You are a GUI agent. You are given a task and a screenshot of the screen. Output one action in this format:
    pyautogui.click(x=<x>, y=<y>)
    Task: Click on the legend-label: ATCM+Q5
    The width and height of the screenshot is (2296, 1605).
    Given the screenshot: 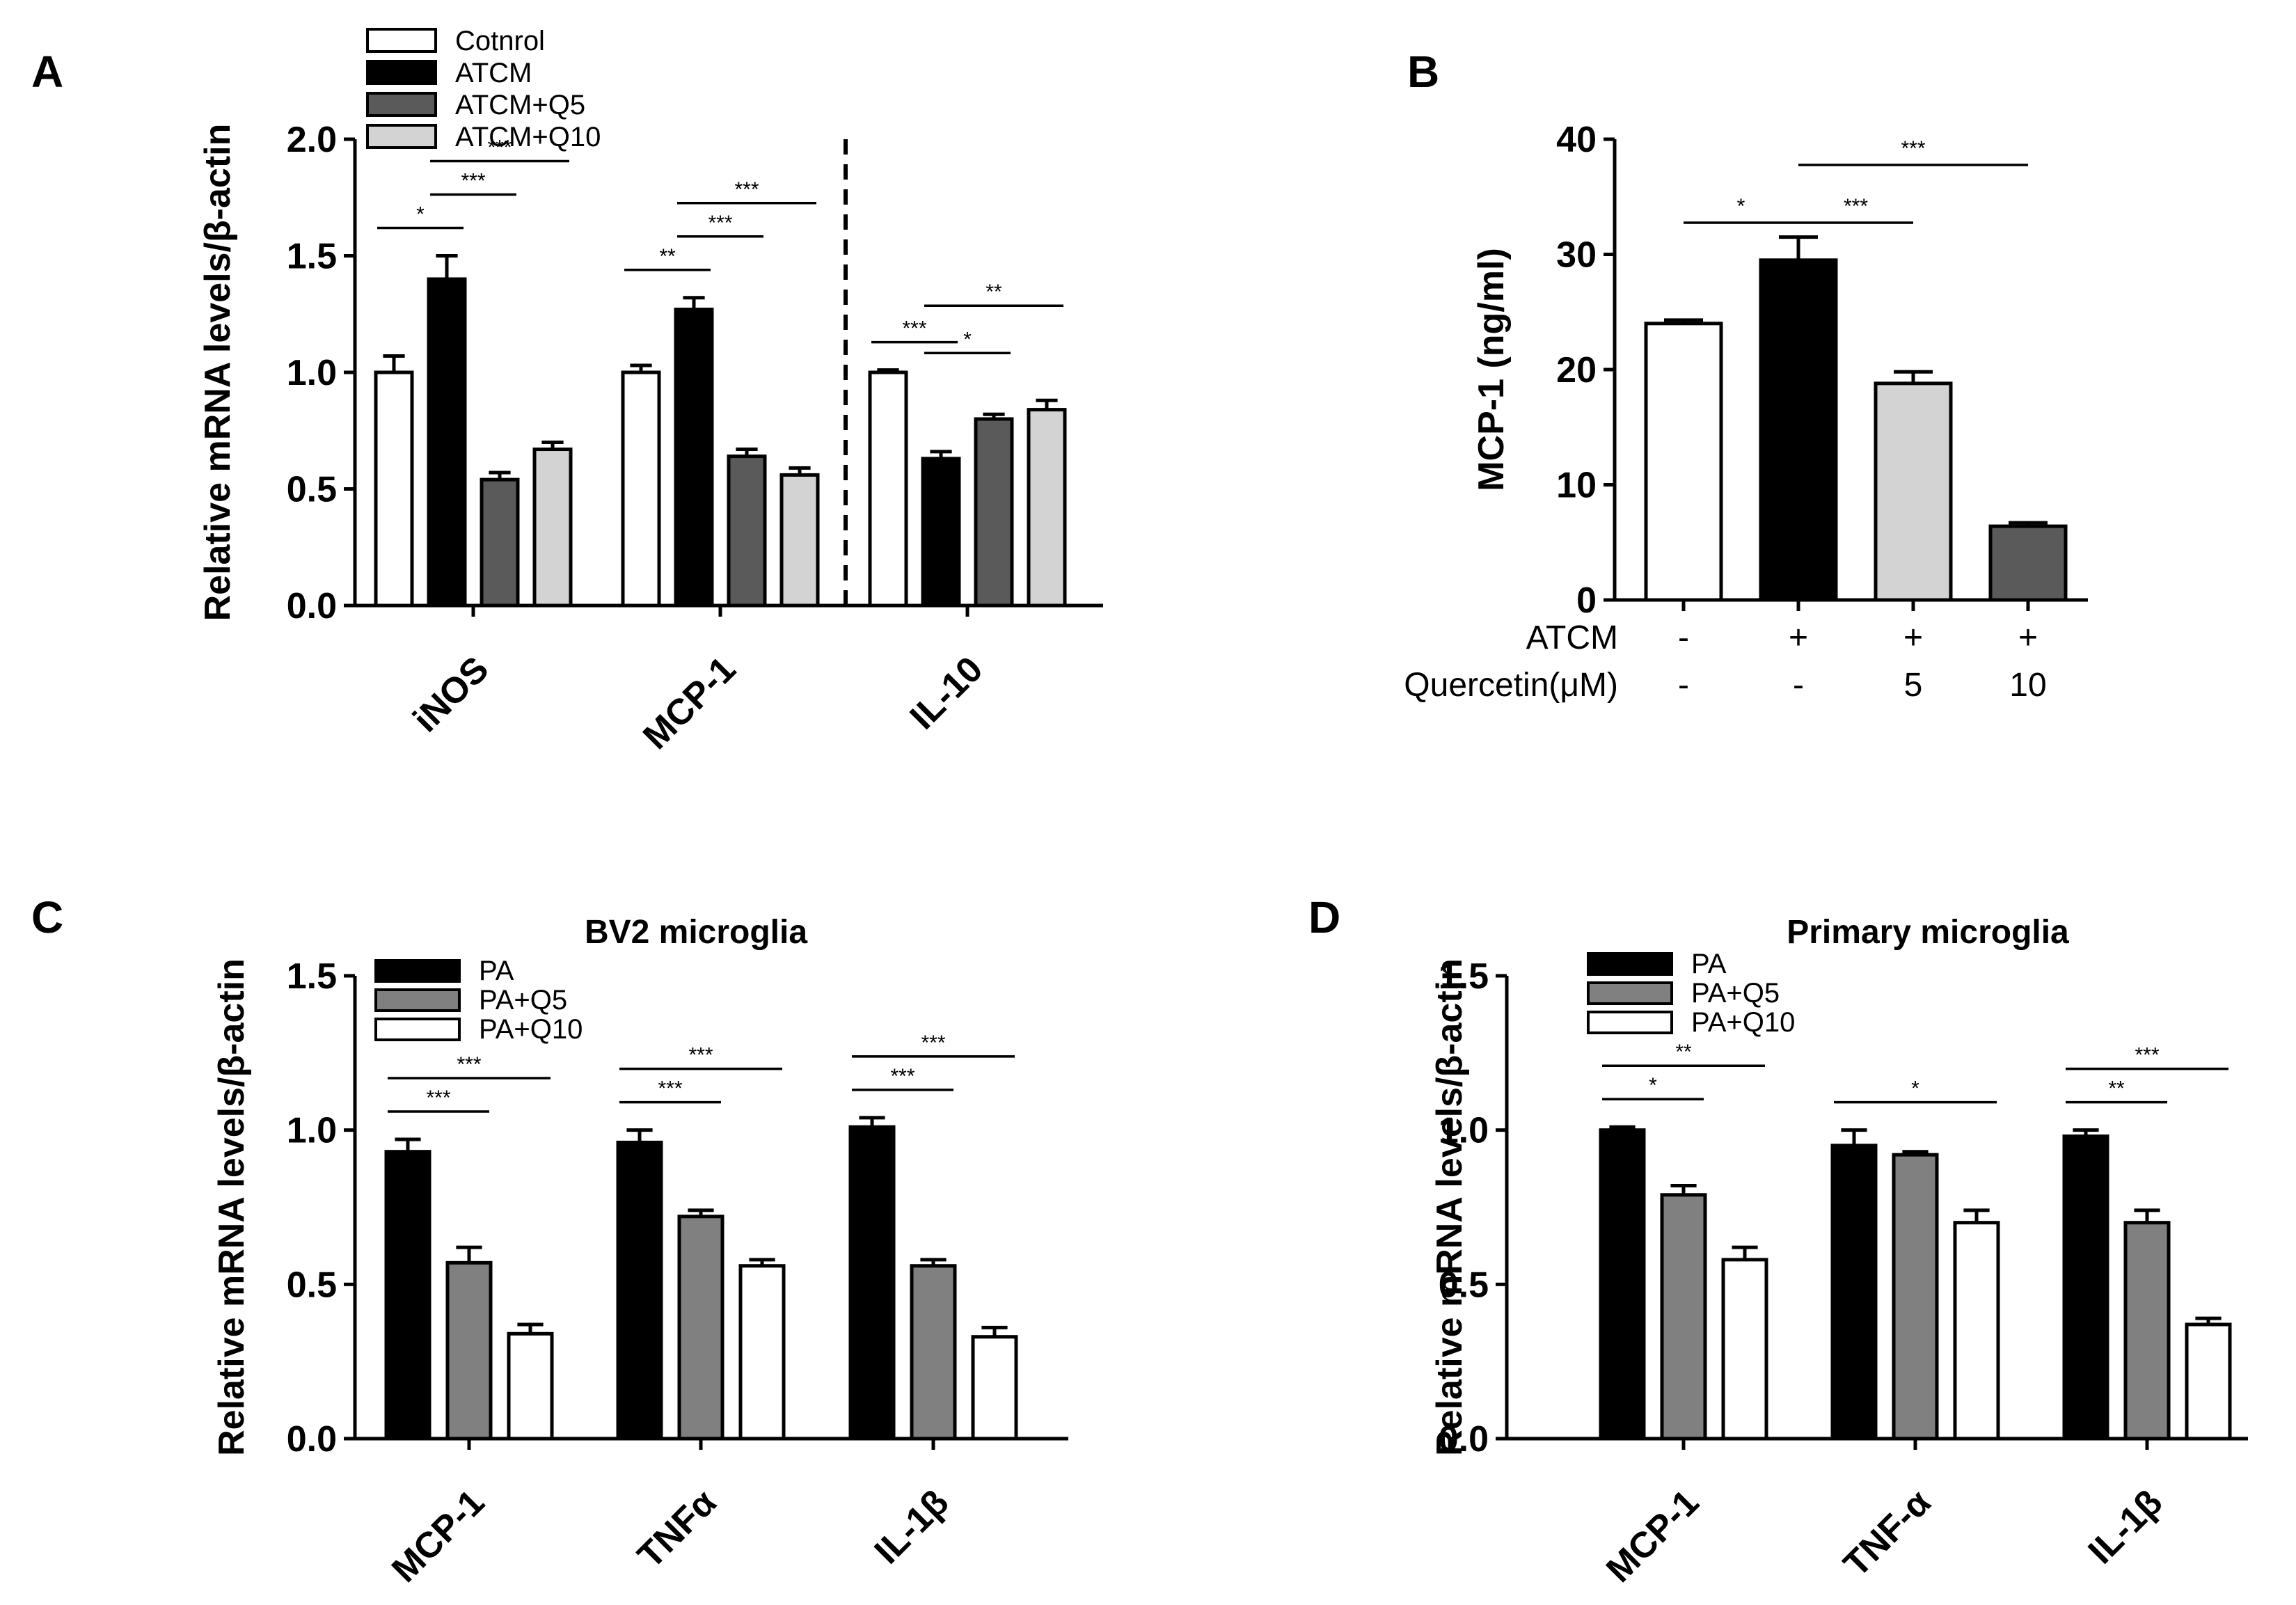 What is the action you would take?
    pyautogui.click(x=520, y=105)
    